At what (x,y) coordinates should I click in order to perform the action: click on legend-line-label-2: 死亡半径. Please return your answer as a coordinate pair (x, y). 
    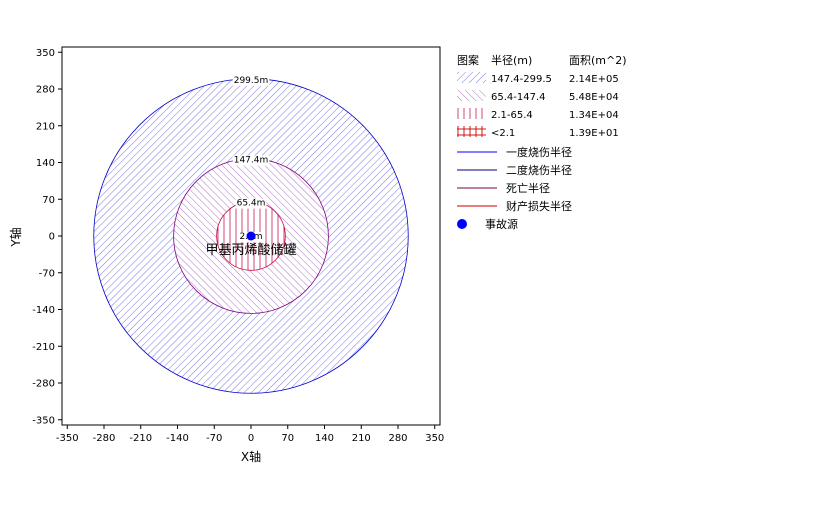
    Looking at the image, I should click on (528, 188).